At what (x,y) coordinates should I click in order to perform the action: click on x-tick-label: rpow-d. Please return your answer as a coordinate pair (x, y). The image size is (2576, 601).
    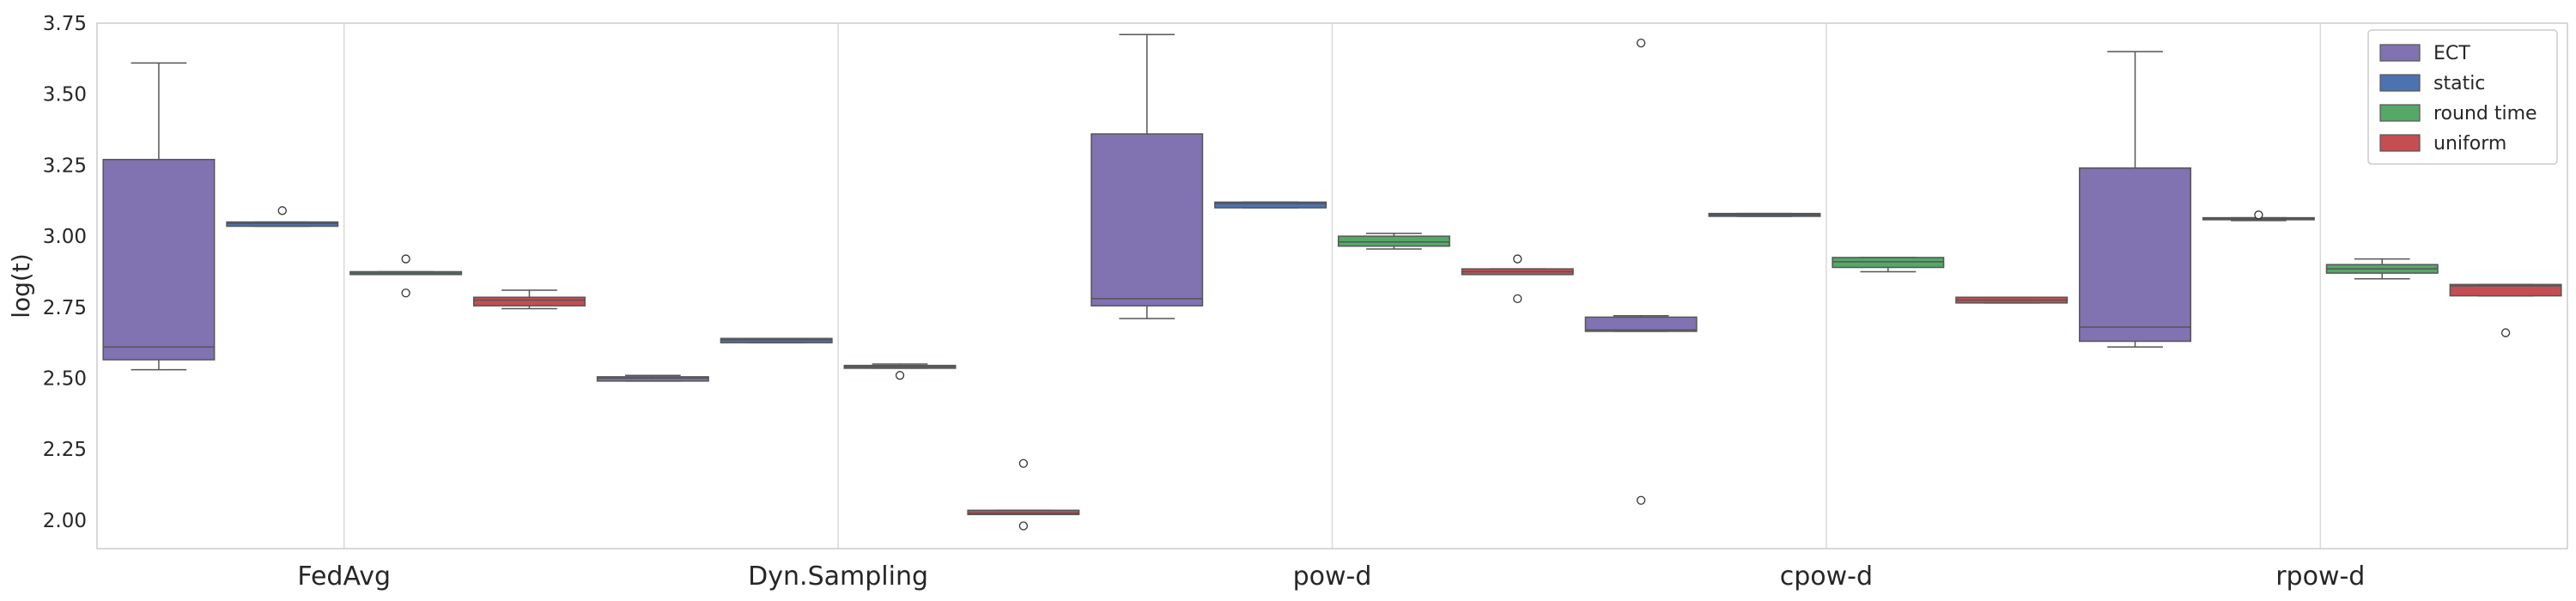
    Looking at the image, I should click on (2320, 577).